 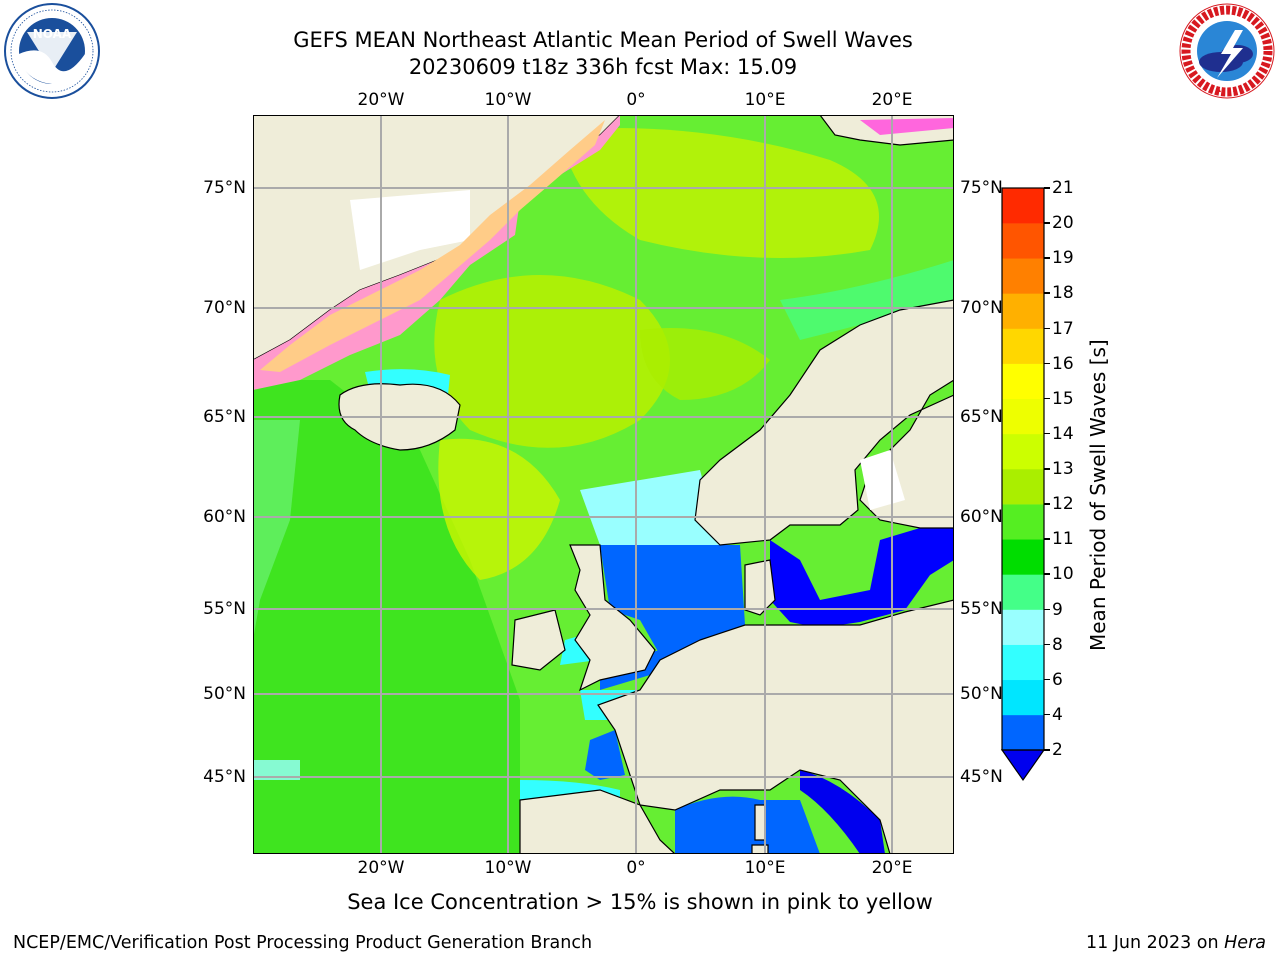 What do you see at coordinates (224, 188) in the screenshot?
I see `lat-tick-left-75: 75°N` at bounding box center [224, 188].